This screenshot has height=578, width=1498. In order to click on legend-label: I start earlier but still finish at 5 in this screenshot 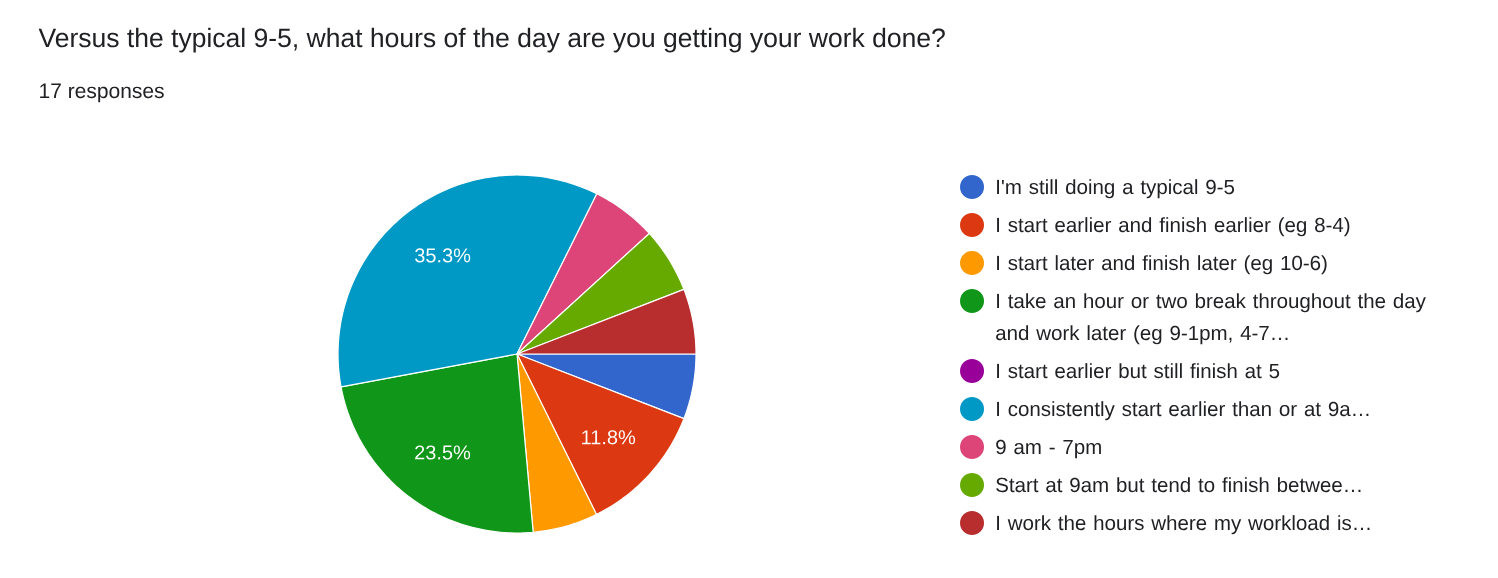, I will do `click(1138, 371)`.